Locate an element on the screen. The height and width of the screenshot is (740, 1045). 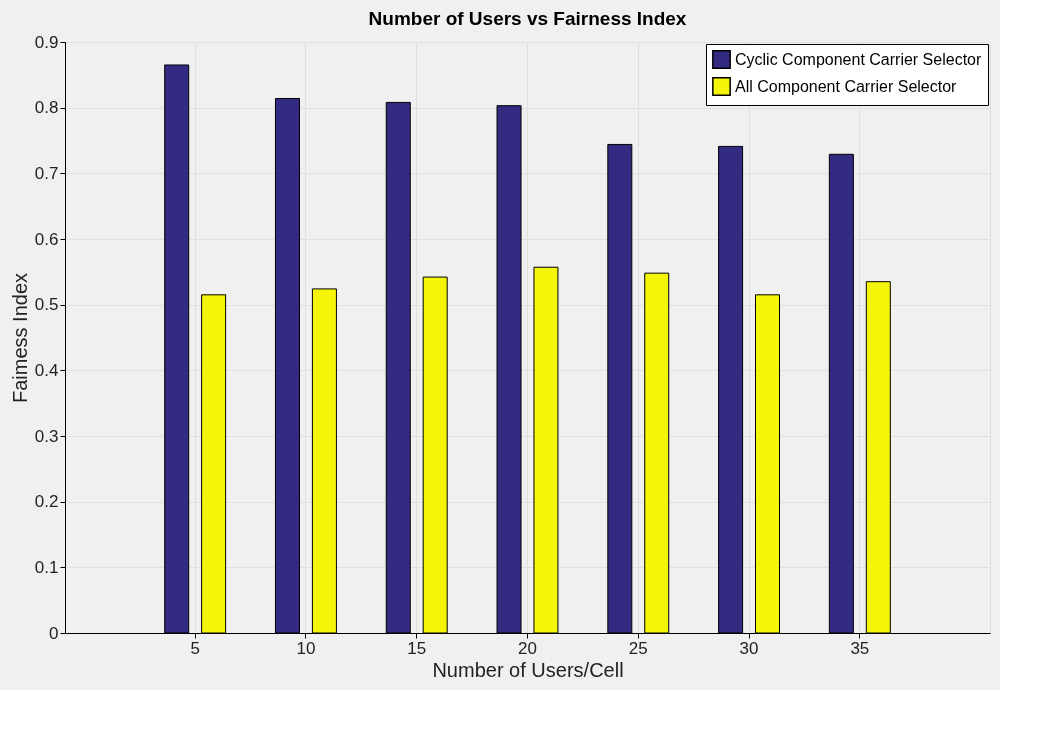
y-tick-label: 0.7 is located at coordinates (46, 173).